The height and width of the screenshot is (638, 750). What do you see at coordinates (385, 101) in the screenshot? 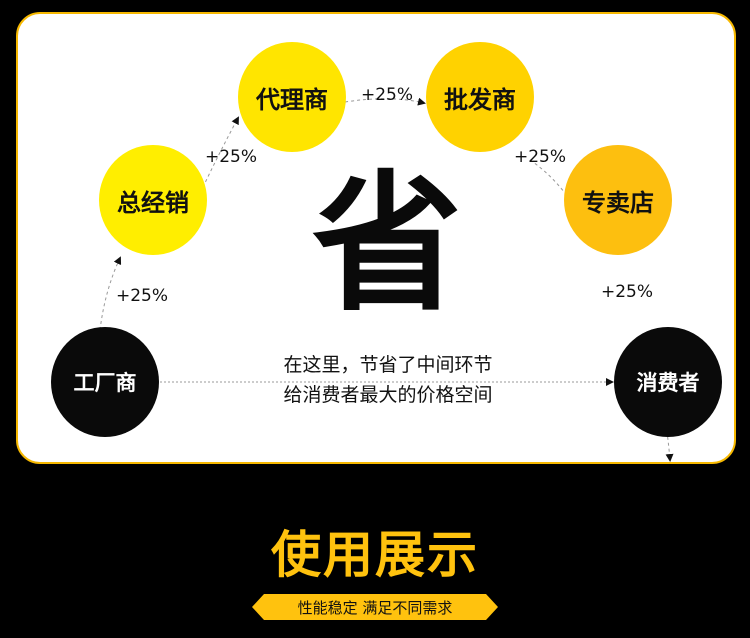
I see `arrow-agent-wholesaler` at bounding box center [385, 101].